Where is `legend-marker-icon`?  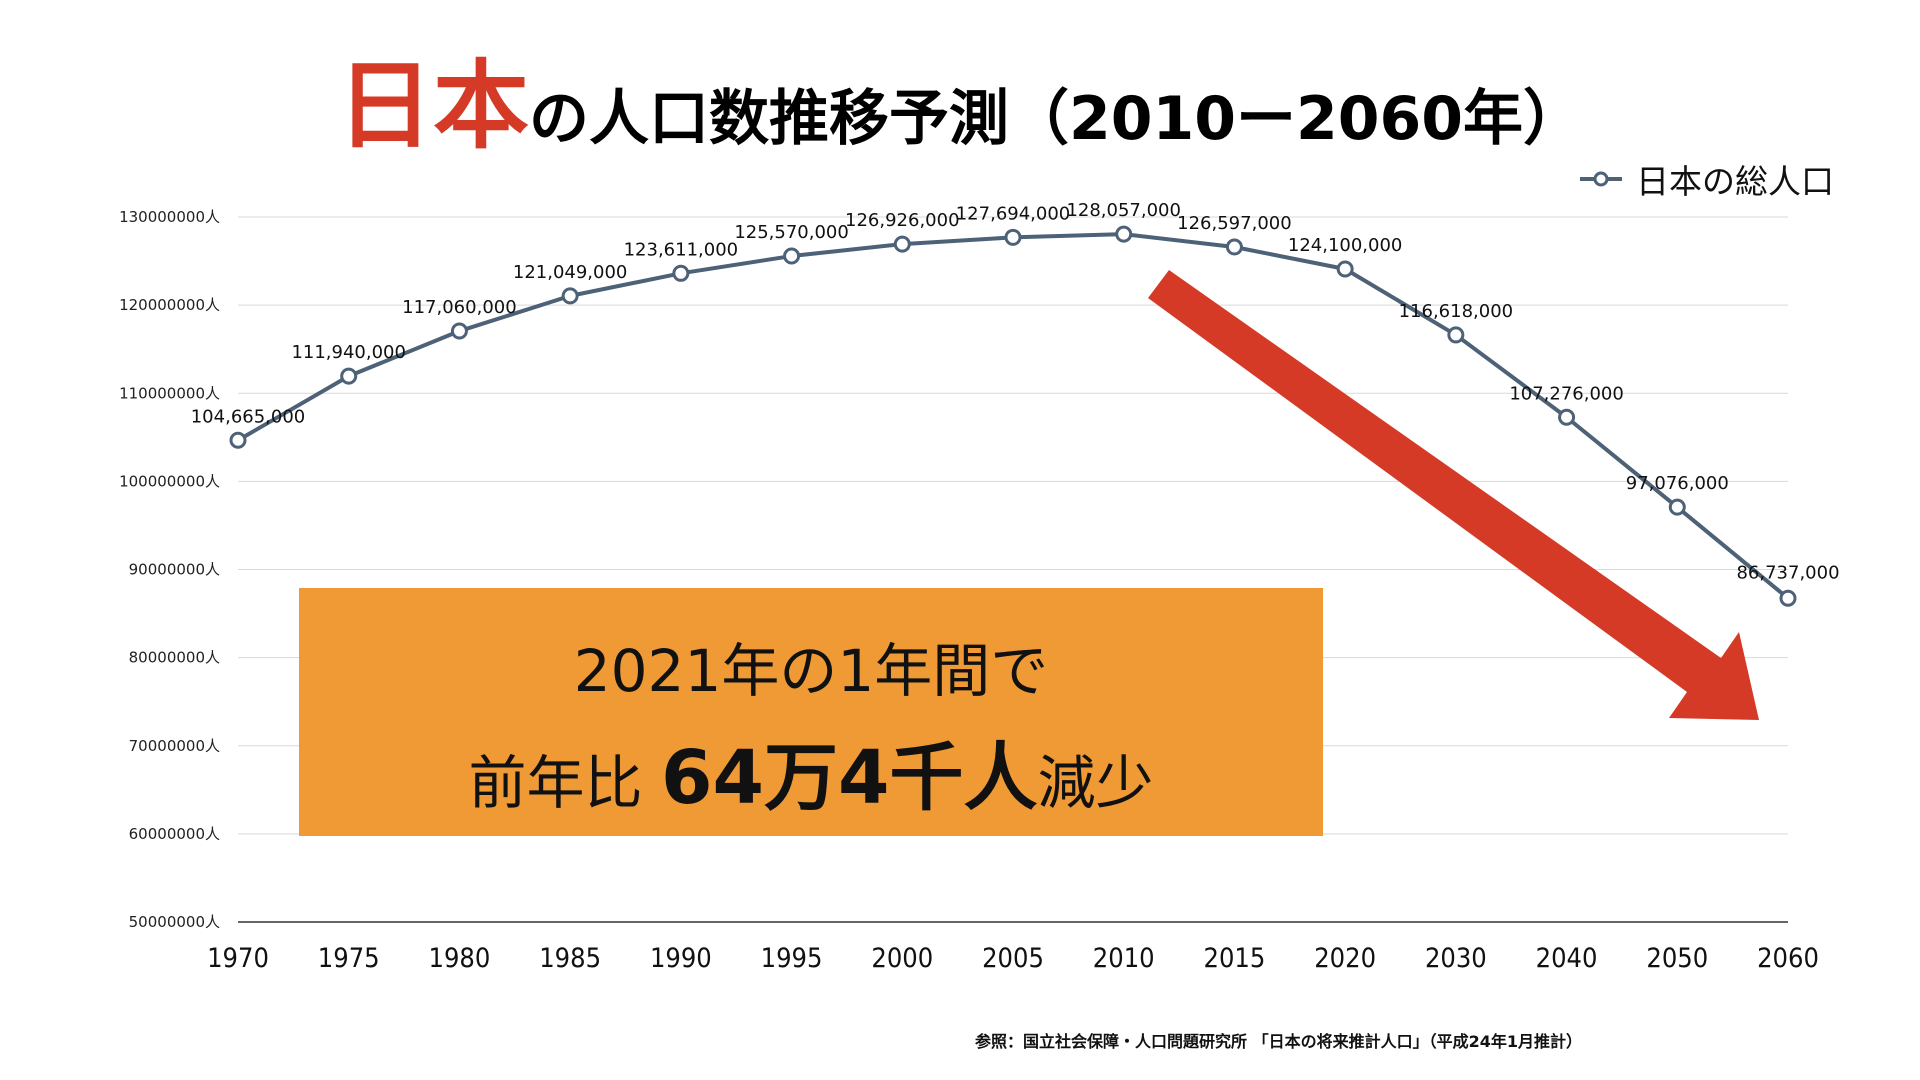
legend-marker-icon is located at coordinates (1601, 179).